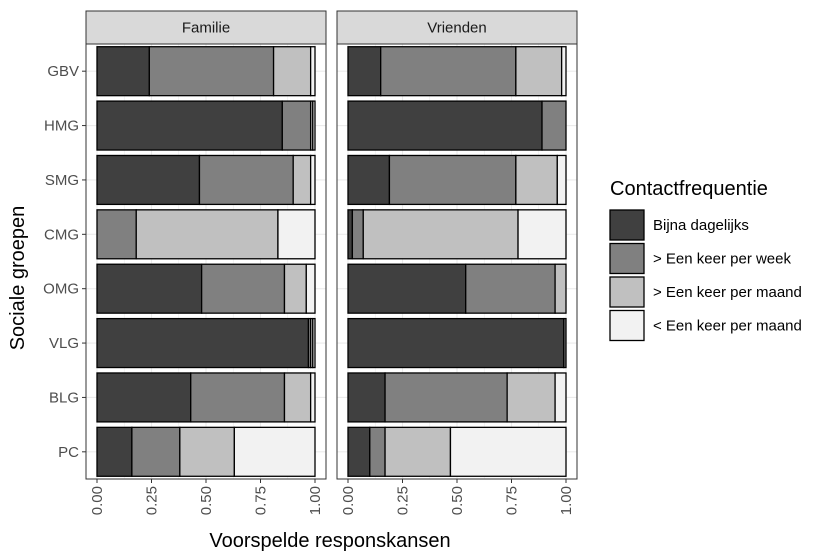 The width and height of the screenshot is (827, 553). What do you see at coordinates (329, 541) in the screenshot?
I see `x-axis-title: Voorspelde responskansen` at bounding box center [329, 541].